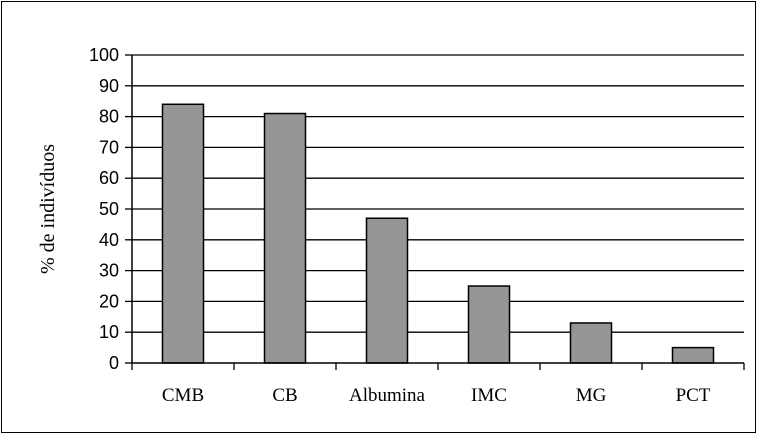 This screenshot has height=435, width=758. I want to click on y-axis-label: % de indivíduos, so click(48, 209).